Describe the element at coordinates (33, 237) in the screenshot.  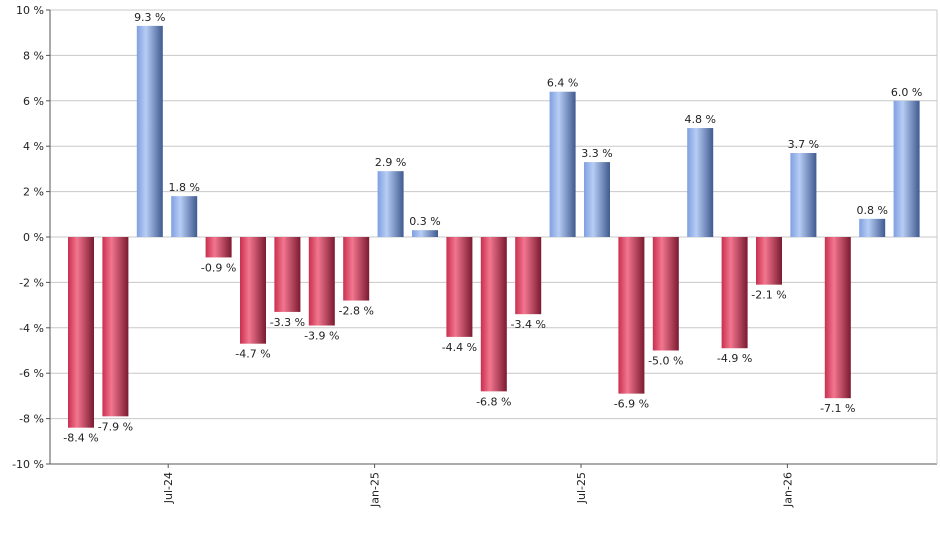
I see `y-tick-label: 0 %` at that location.